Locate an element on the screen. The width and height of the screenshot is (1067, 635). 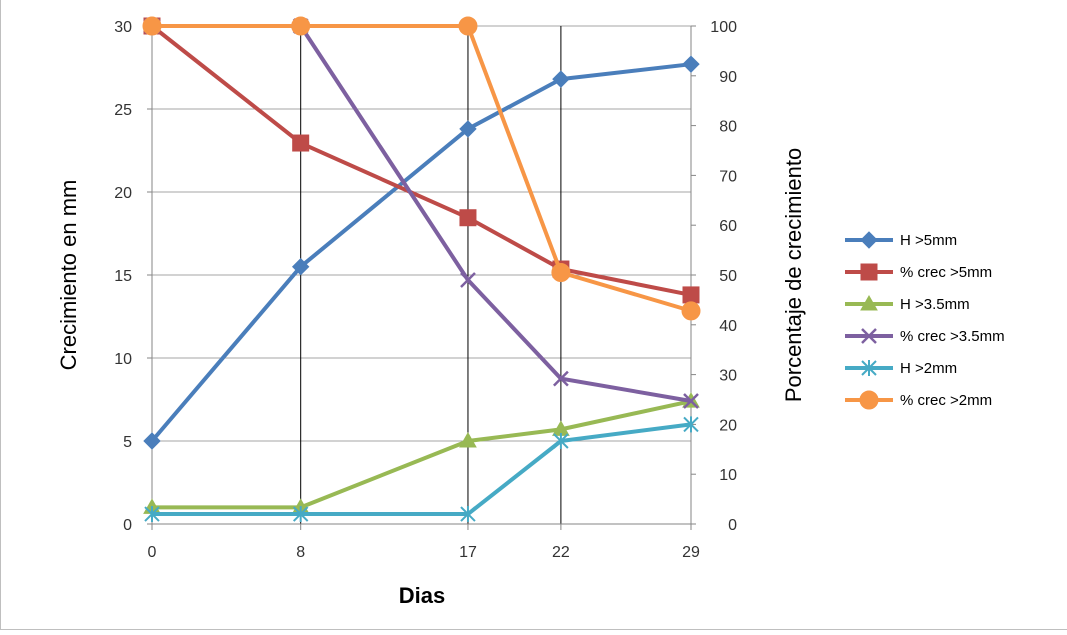
legend-label: H >5mm is located at coordinates (928, 240).